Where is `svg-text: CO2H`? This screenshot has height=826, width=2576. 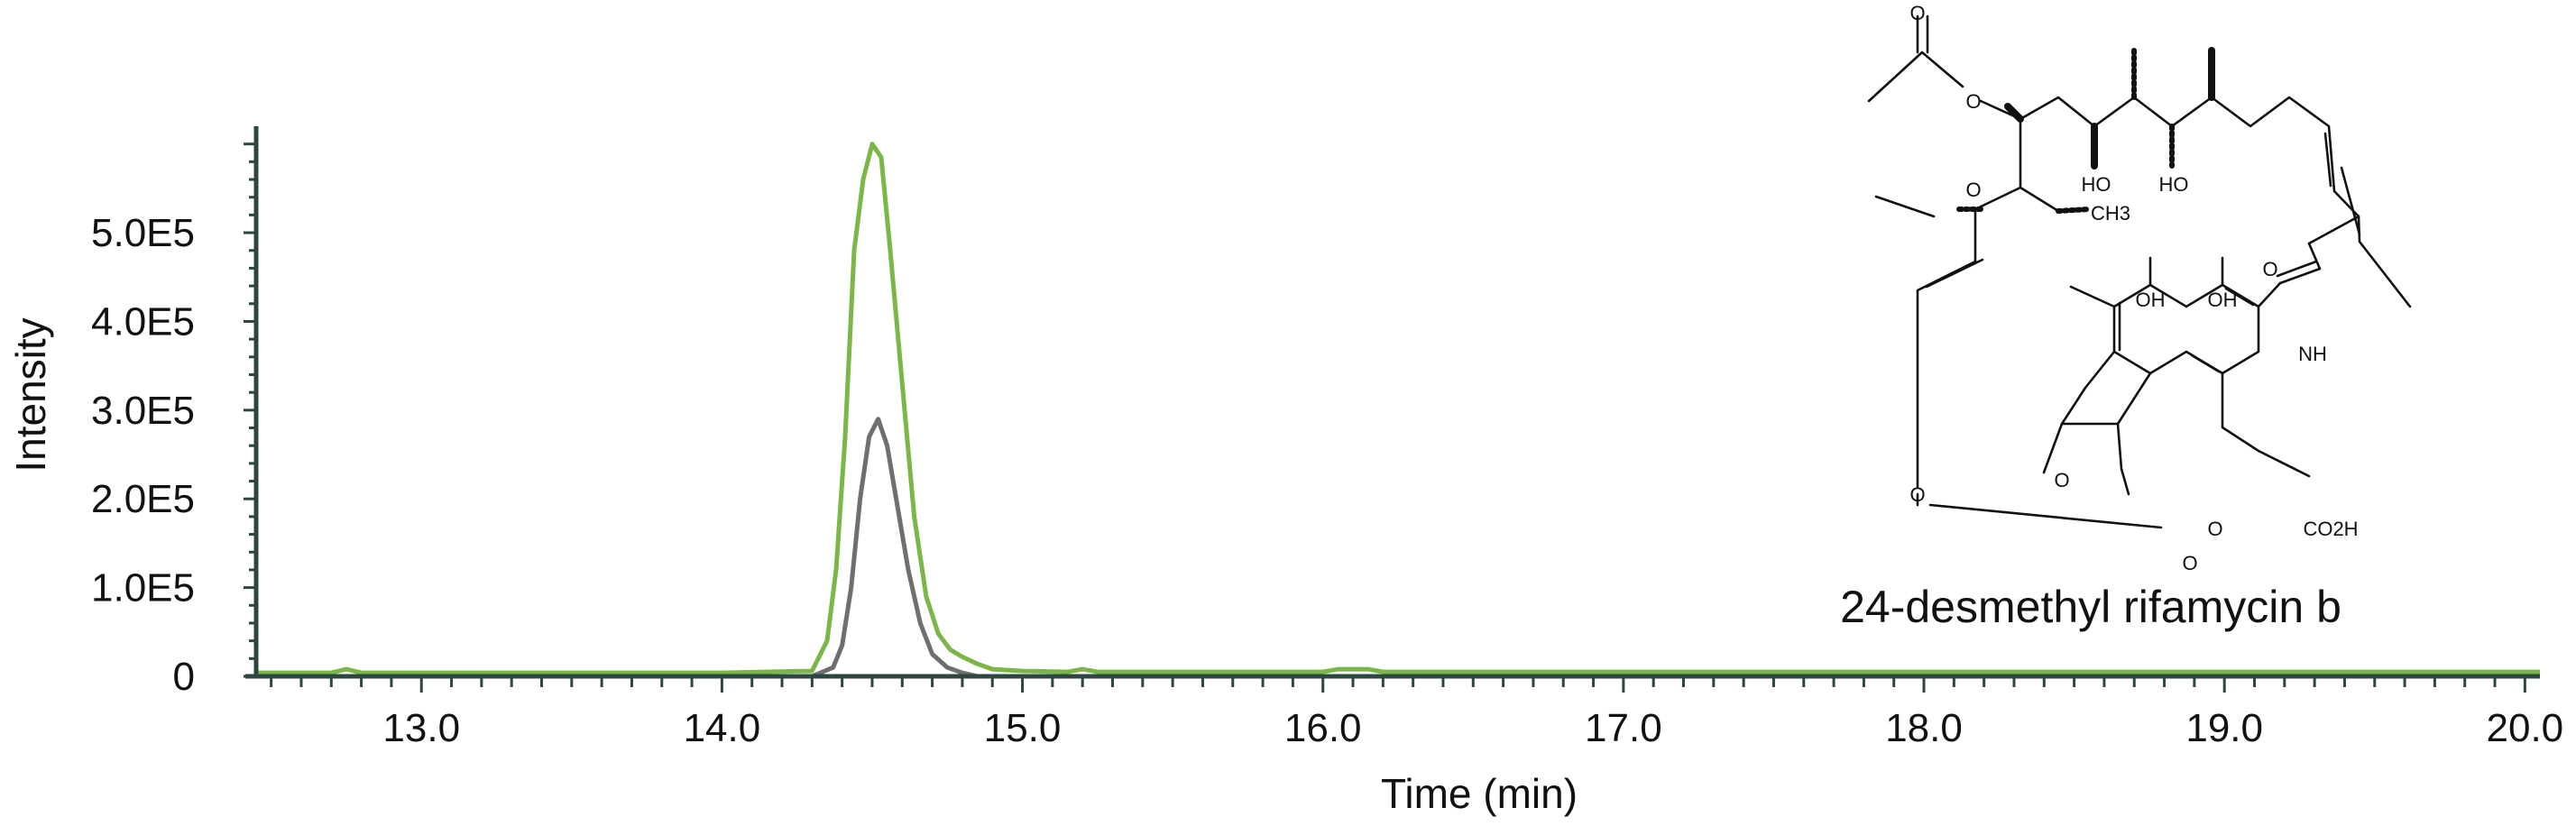
svg-text: CO2H is located at coordinates (2330, 529).